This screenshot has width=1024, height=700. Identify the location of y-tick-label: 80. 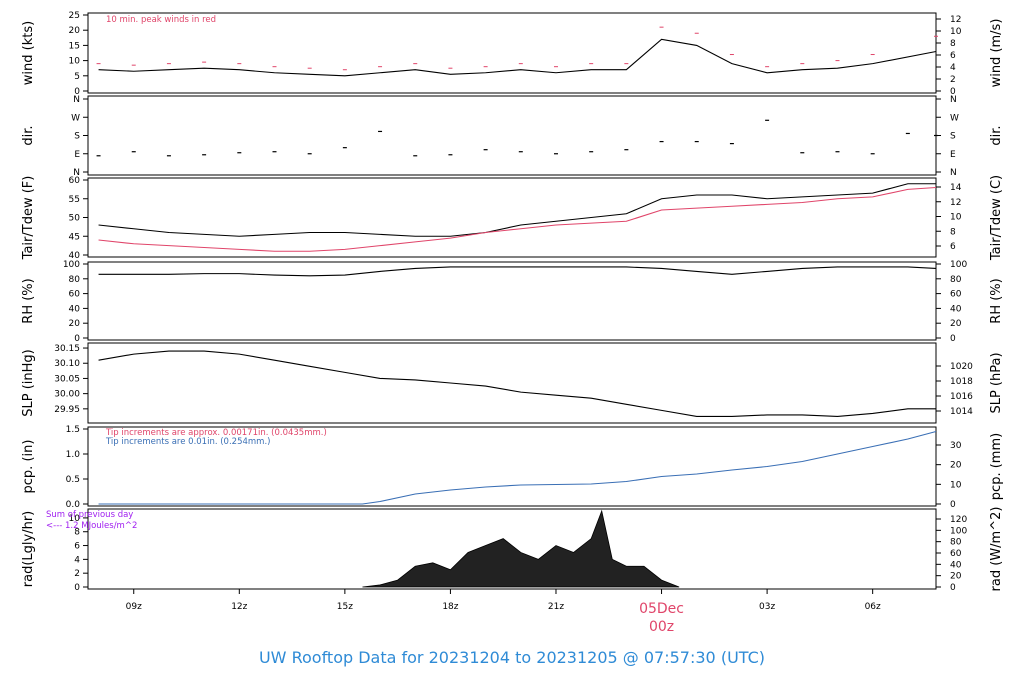
(75, 280).